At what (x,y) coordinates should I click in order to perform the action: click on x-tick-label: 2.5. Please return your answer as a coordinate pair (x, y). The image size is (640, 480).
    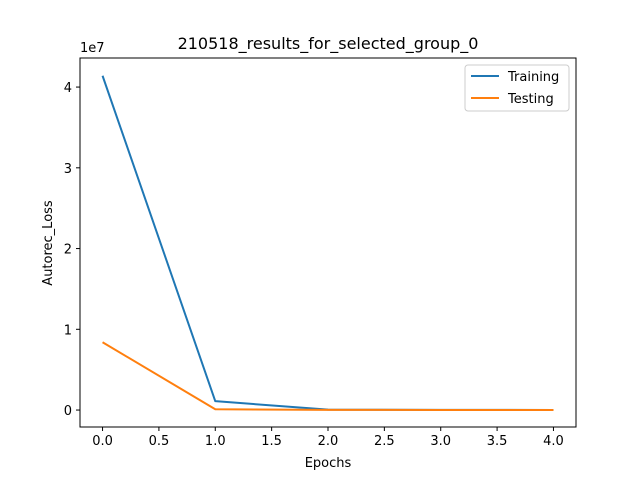
    Looking at the image, I should click on (384, 441).